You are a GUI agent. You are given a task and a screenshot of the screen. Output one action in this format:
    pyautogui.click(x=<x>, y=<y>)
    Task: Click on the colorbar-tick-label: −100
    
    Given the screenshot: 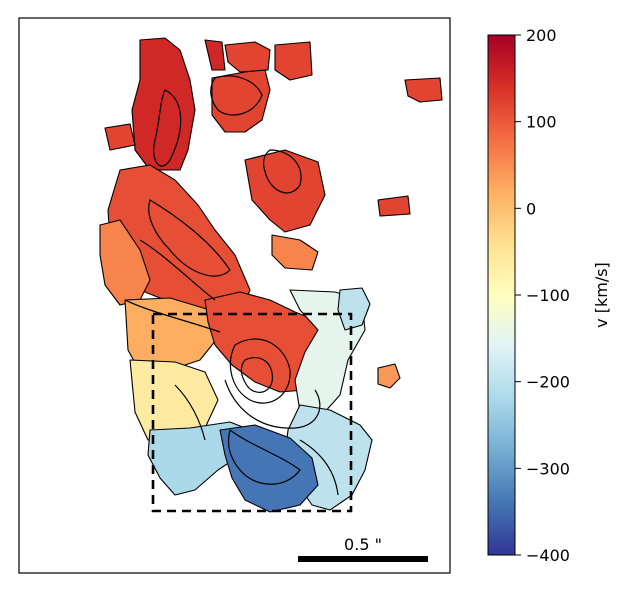 What is the action you would take?
    pyautogui.click(x=548, y=295)
    